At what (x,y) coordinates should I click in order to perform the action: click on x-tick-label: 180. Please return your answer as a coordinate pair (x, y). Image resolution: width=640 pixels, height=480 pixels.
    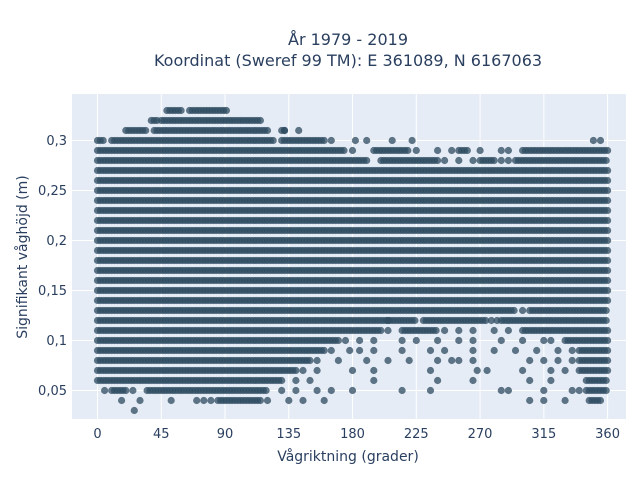
    Looking at the image, I should click on (352, 434).